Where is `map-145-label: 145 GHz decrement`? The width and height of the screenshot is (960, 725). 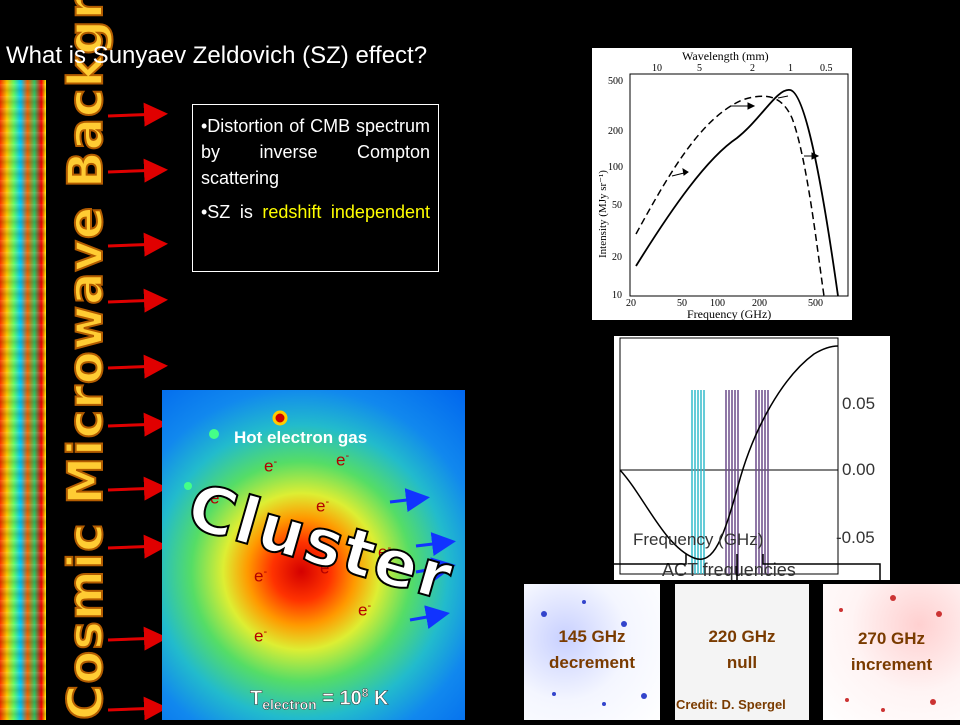 map-145-label: 145 GHz decrement is located at coordinates (592, 650).